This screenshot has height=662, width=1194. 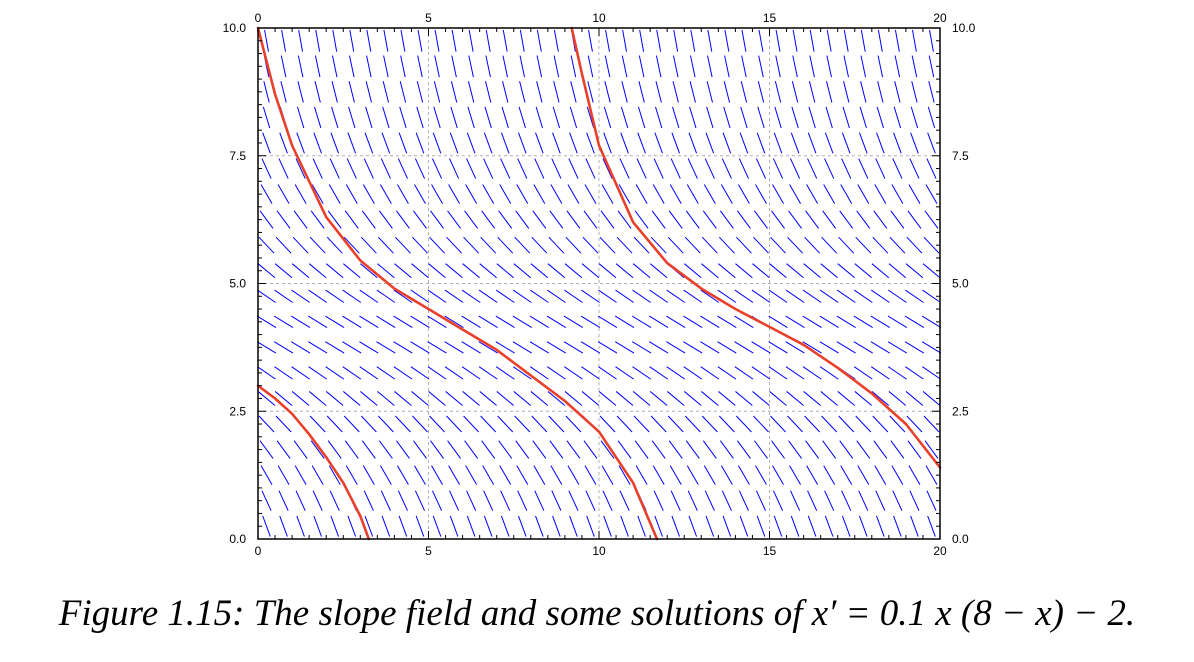 I want to click on x-tick-label-bottom: 5, so click(x=428, y=551).